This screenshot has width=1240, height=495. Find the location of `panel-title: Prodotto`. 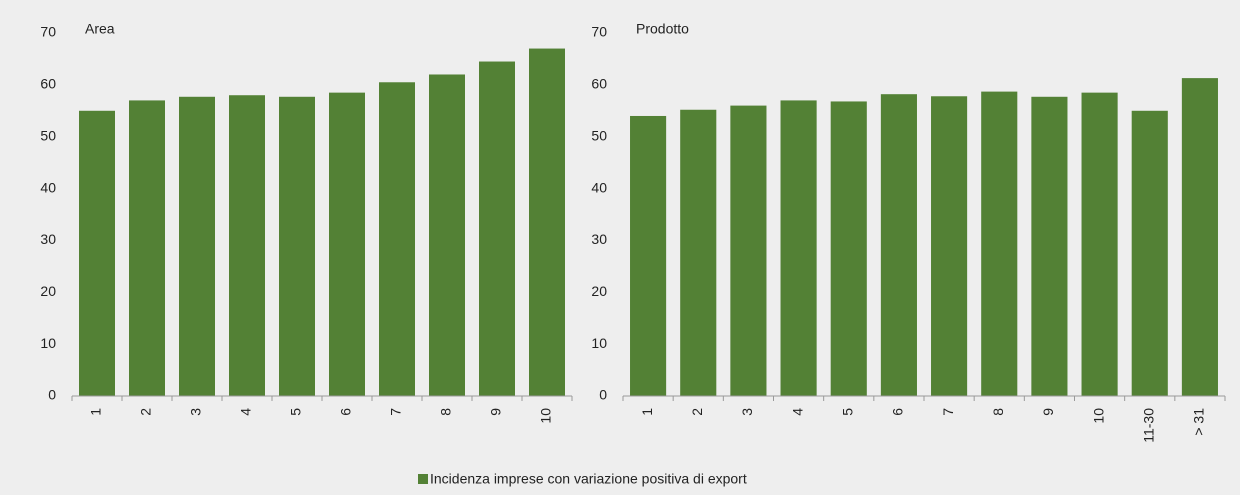

panel-title: Prodotto is located at coordinates (662, 29).